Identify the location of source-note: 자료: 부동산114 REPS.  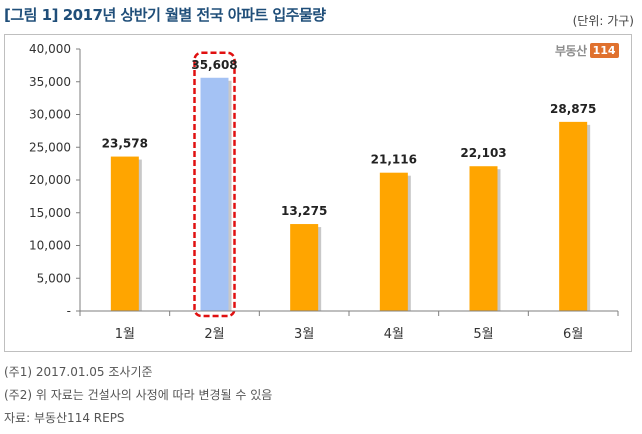
(64, 418).